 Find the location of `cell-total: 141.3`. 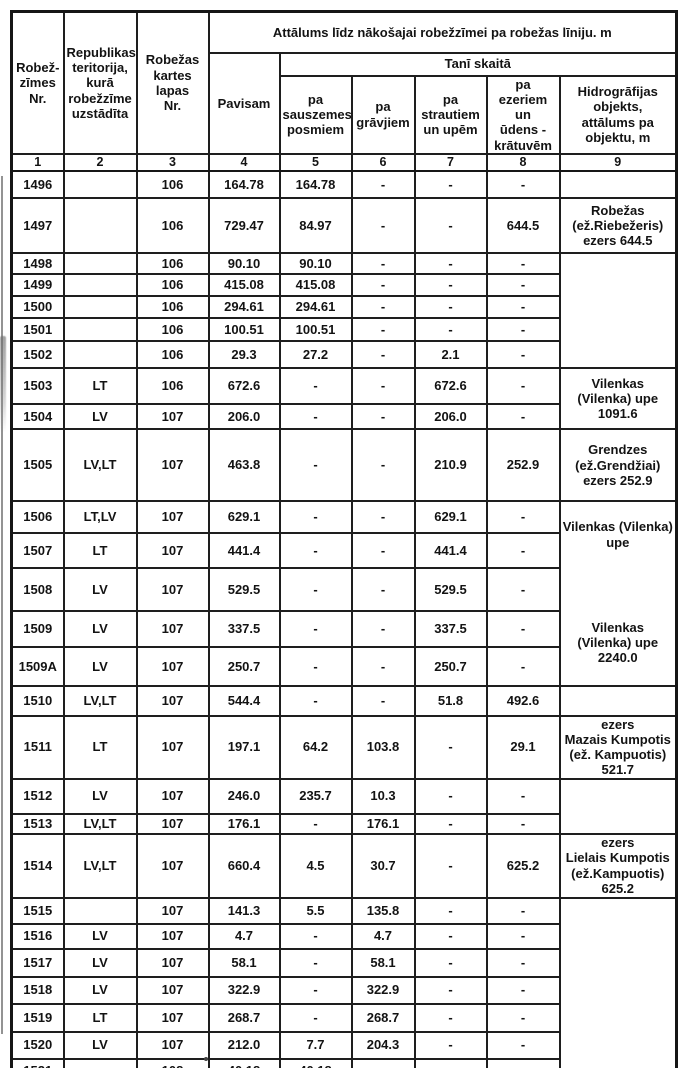

cell-total: 141.3 is located at coordinates (244, 910).